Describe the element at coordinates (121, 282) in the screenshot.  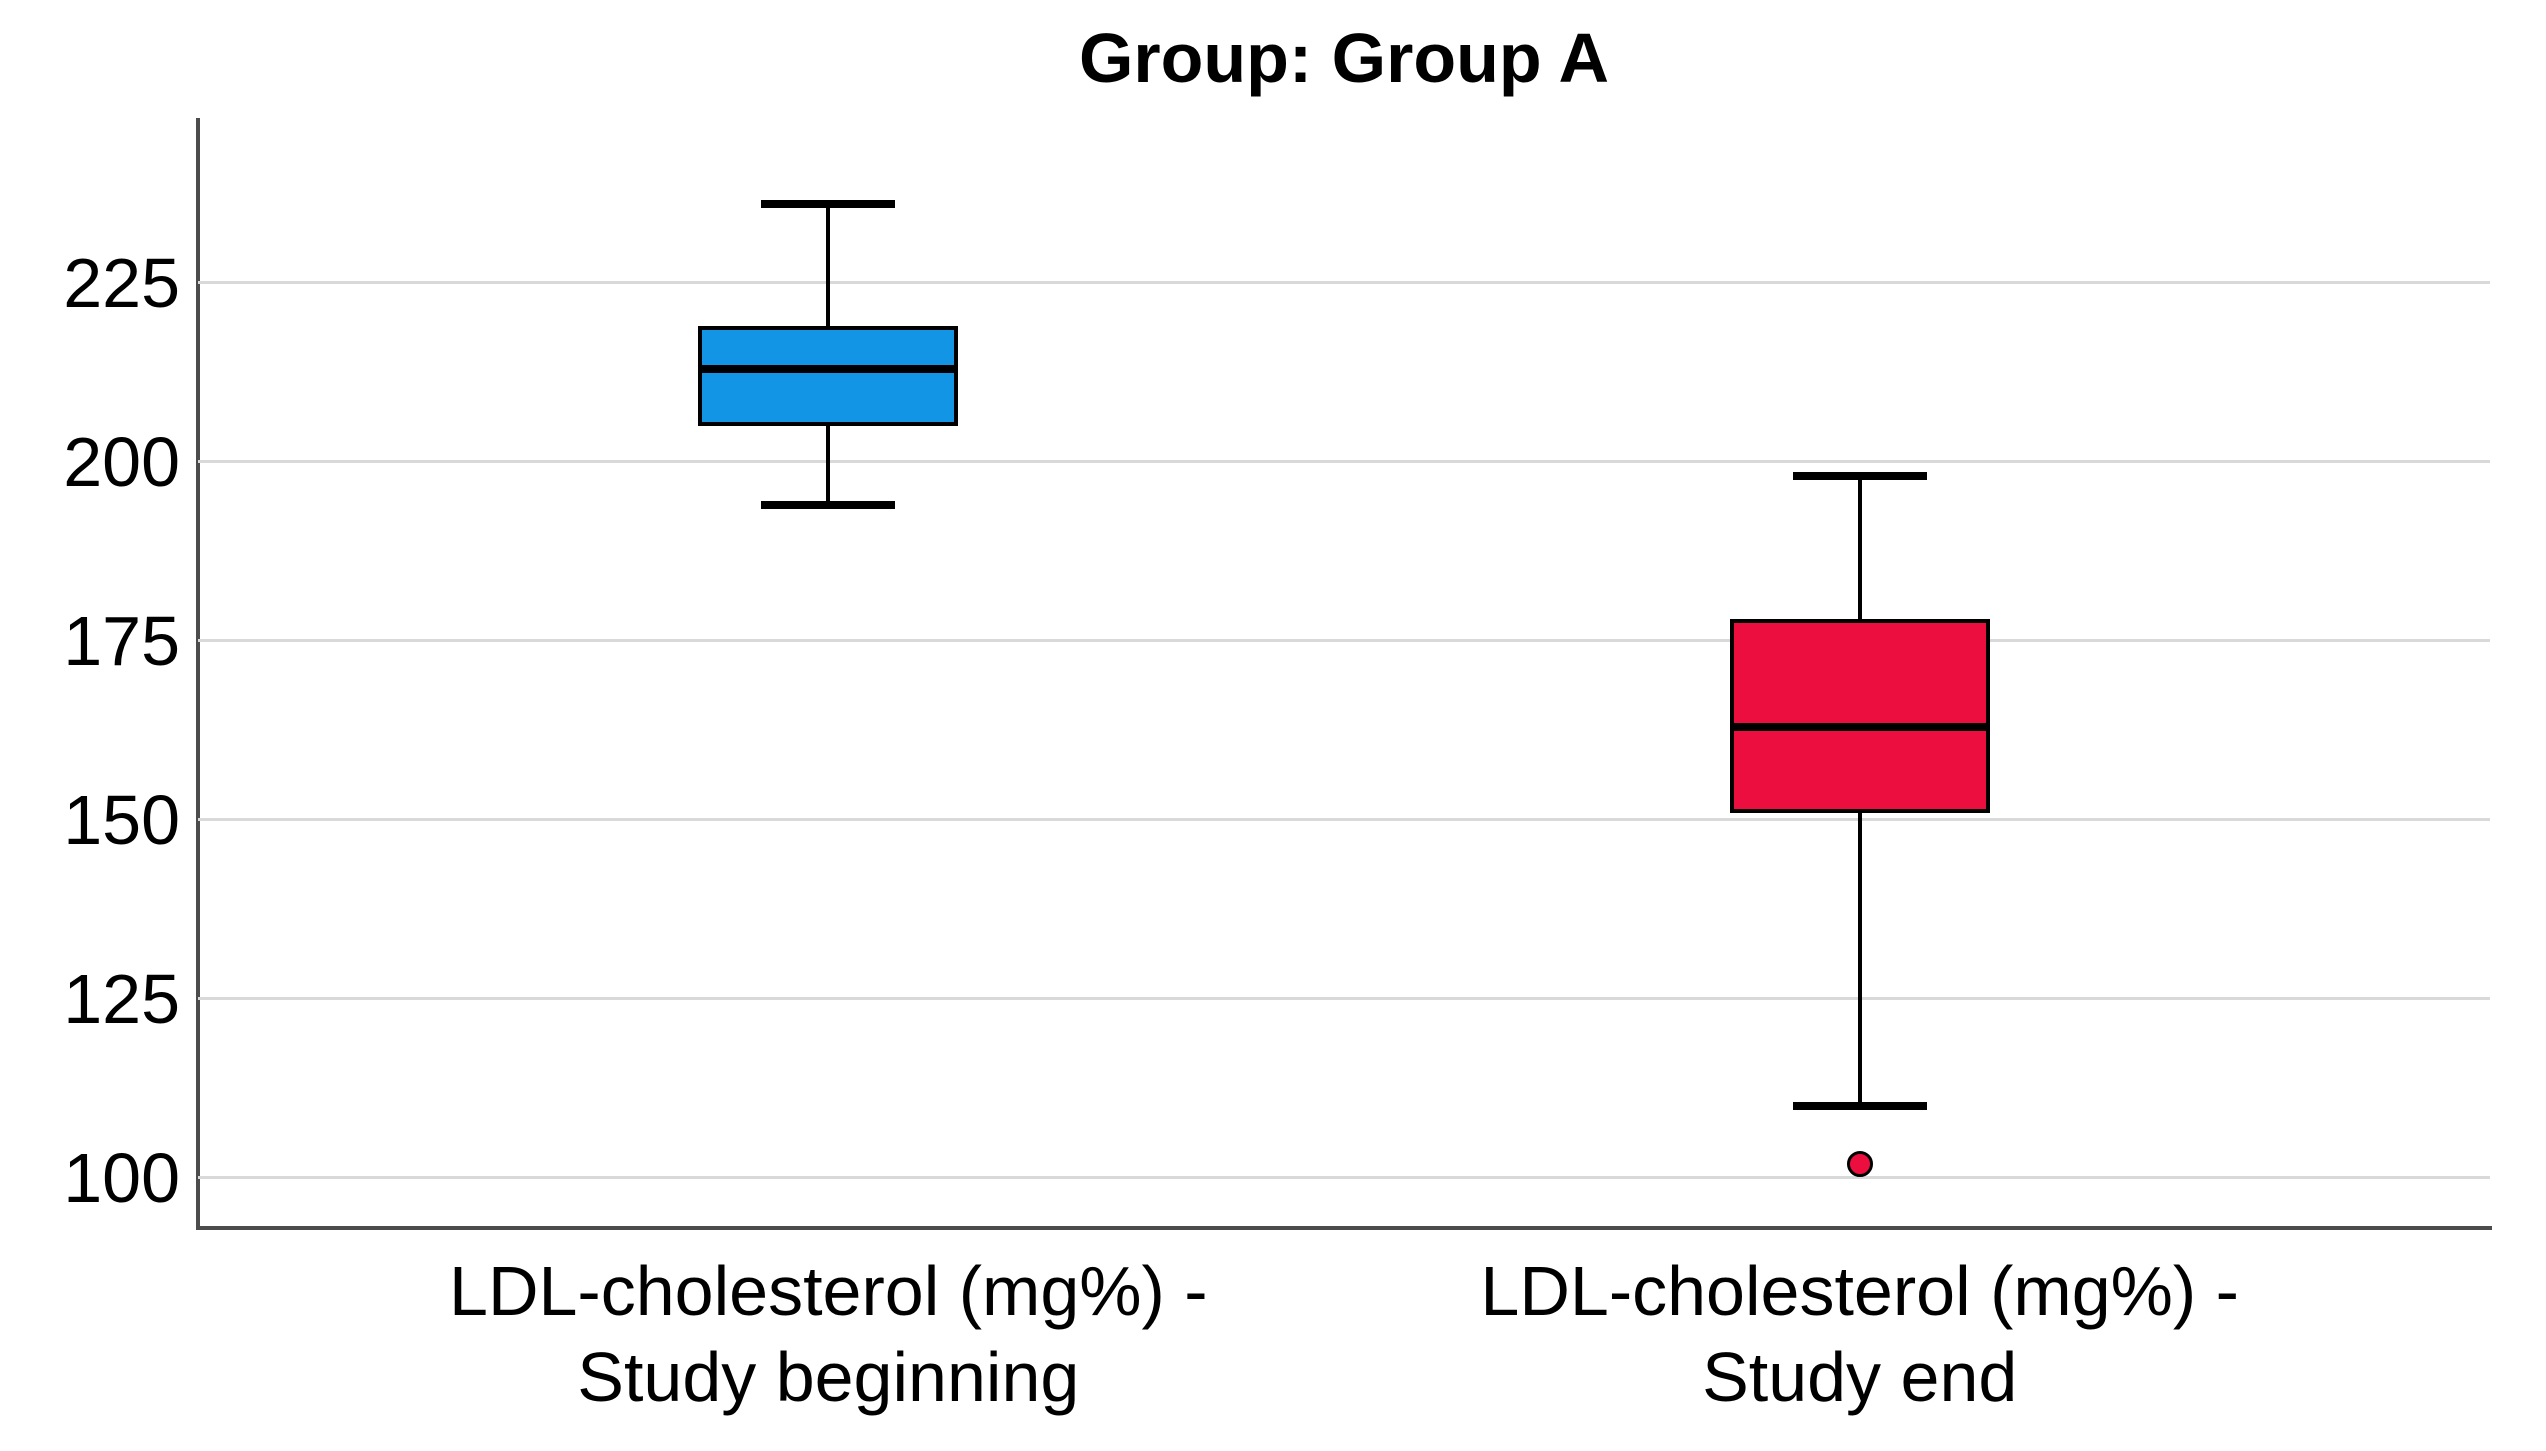
I see `y-tick-label: 225` at that location.